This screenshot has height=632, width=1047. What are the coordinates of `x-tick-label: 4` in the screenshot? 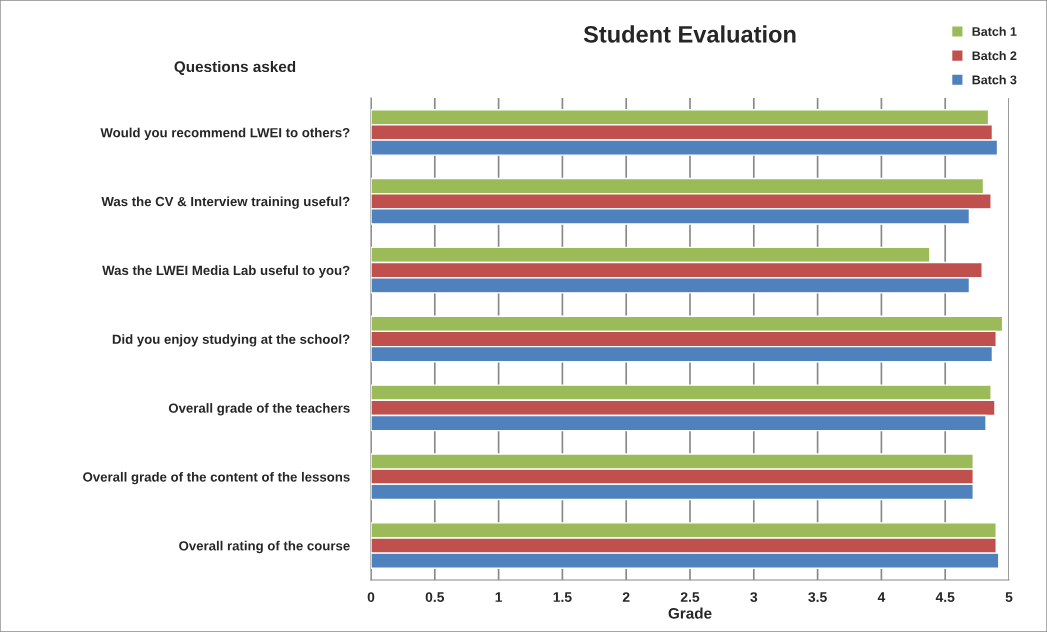 It's located at (881, 597).